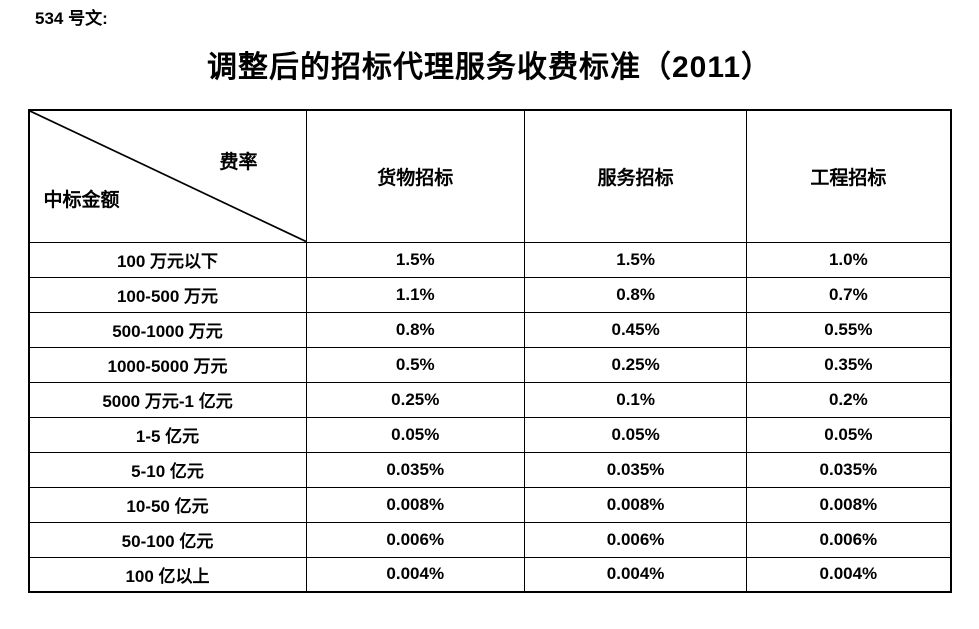  What do you see at coordinates (636, 329) in the screenshot?
I see `service-rate-cell: 0.45%` at bounding box center [636, 329].